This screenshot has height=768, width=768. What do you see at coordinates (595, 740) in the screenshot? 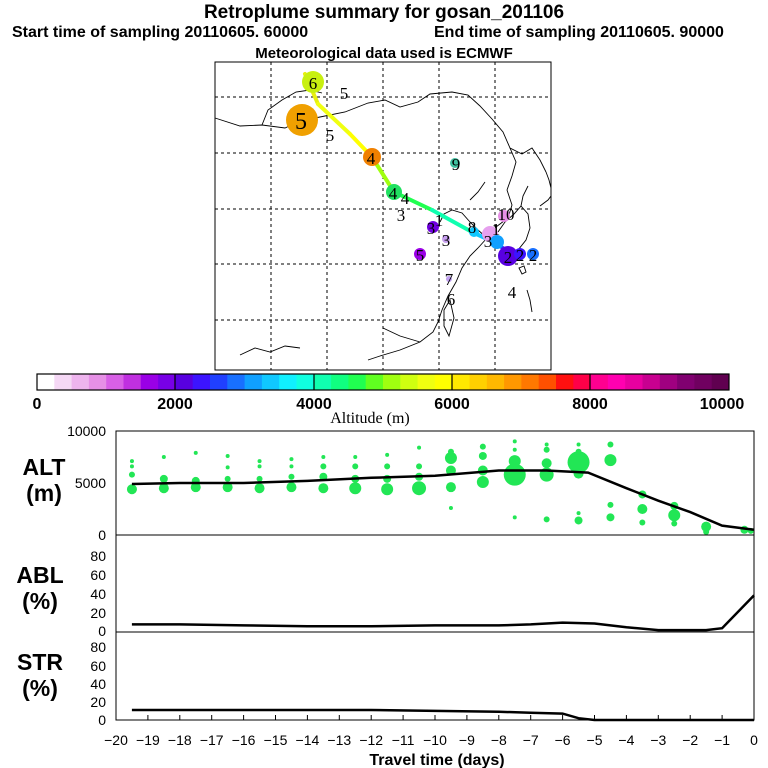
I see `x-tick-label: −5` at bounding box center [595, 740].